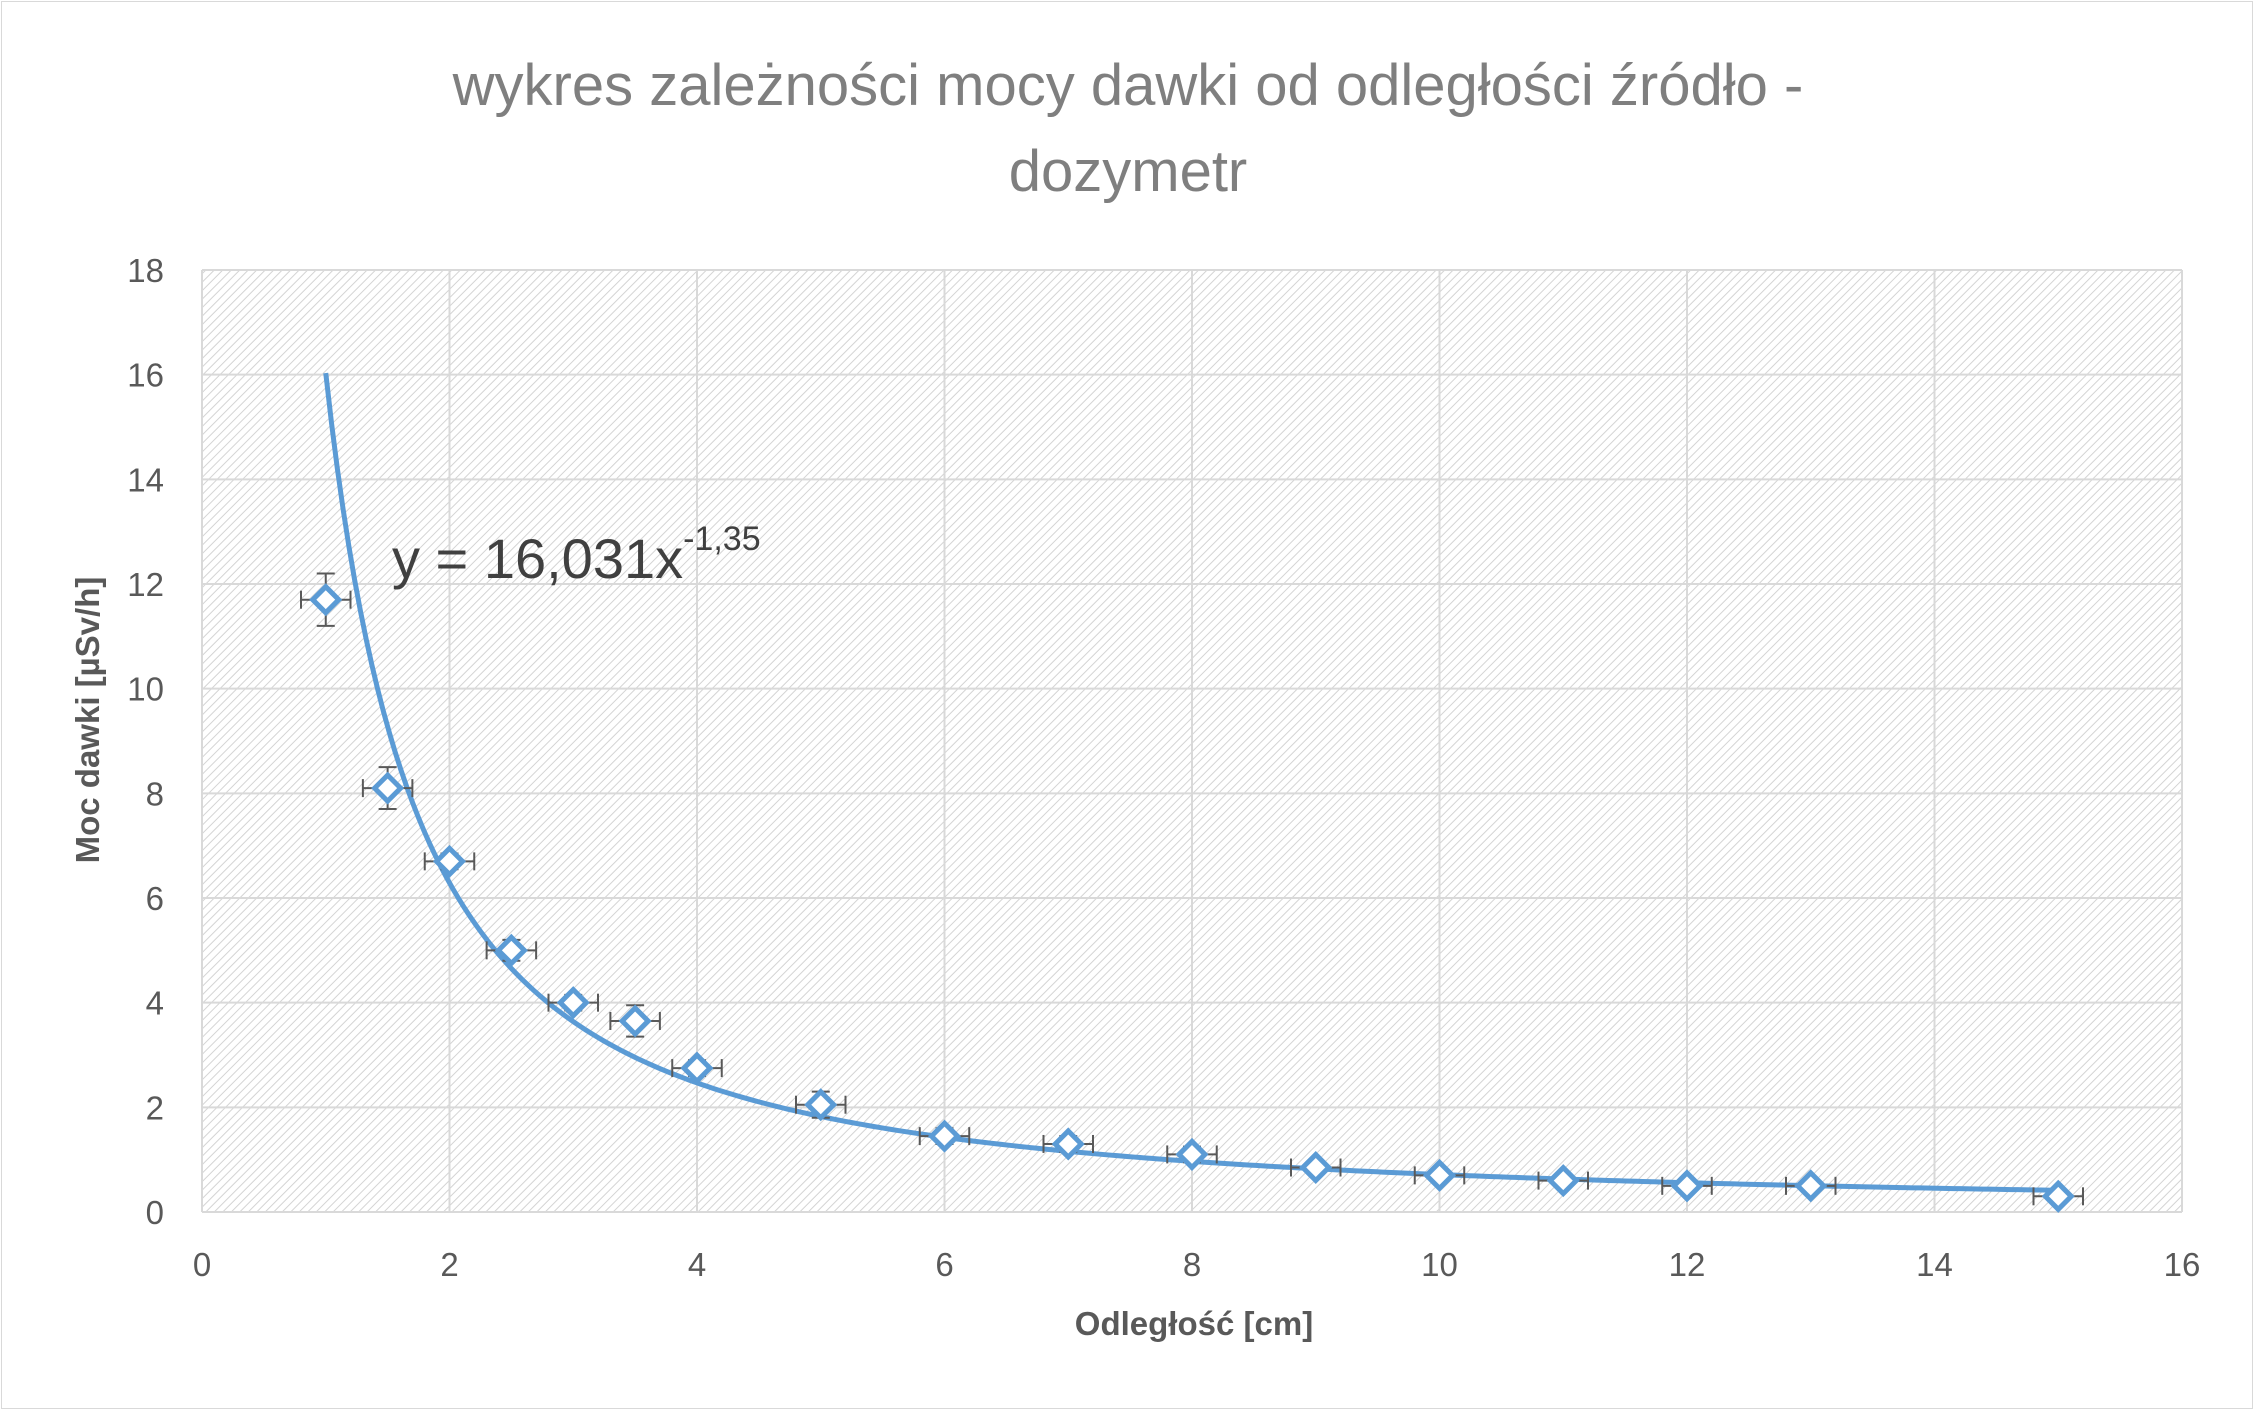  What do you see at coordinates (155, 793) in the screenshot?
I see `y-tick-label: 8` at bounding box center [155, 793].